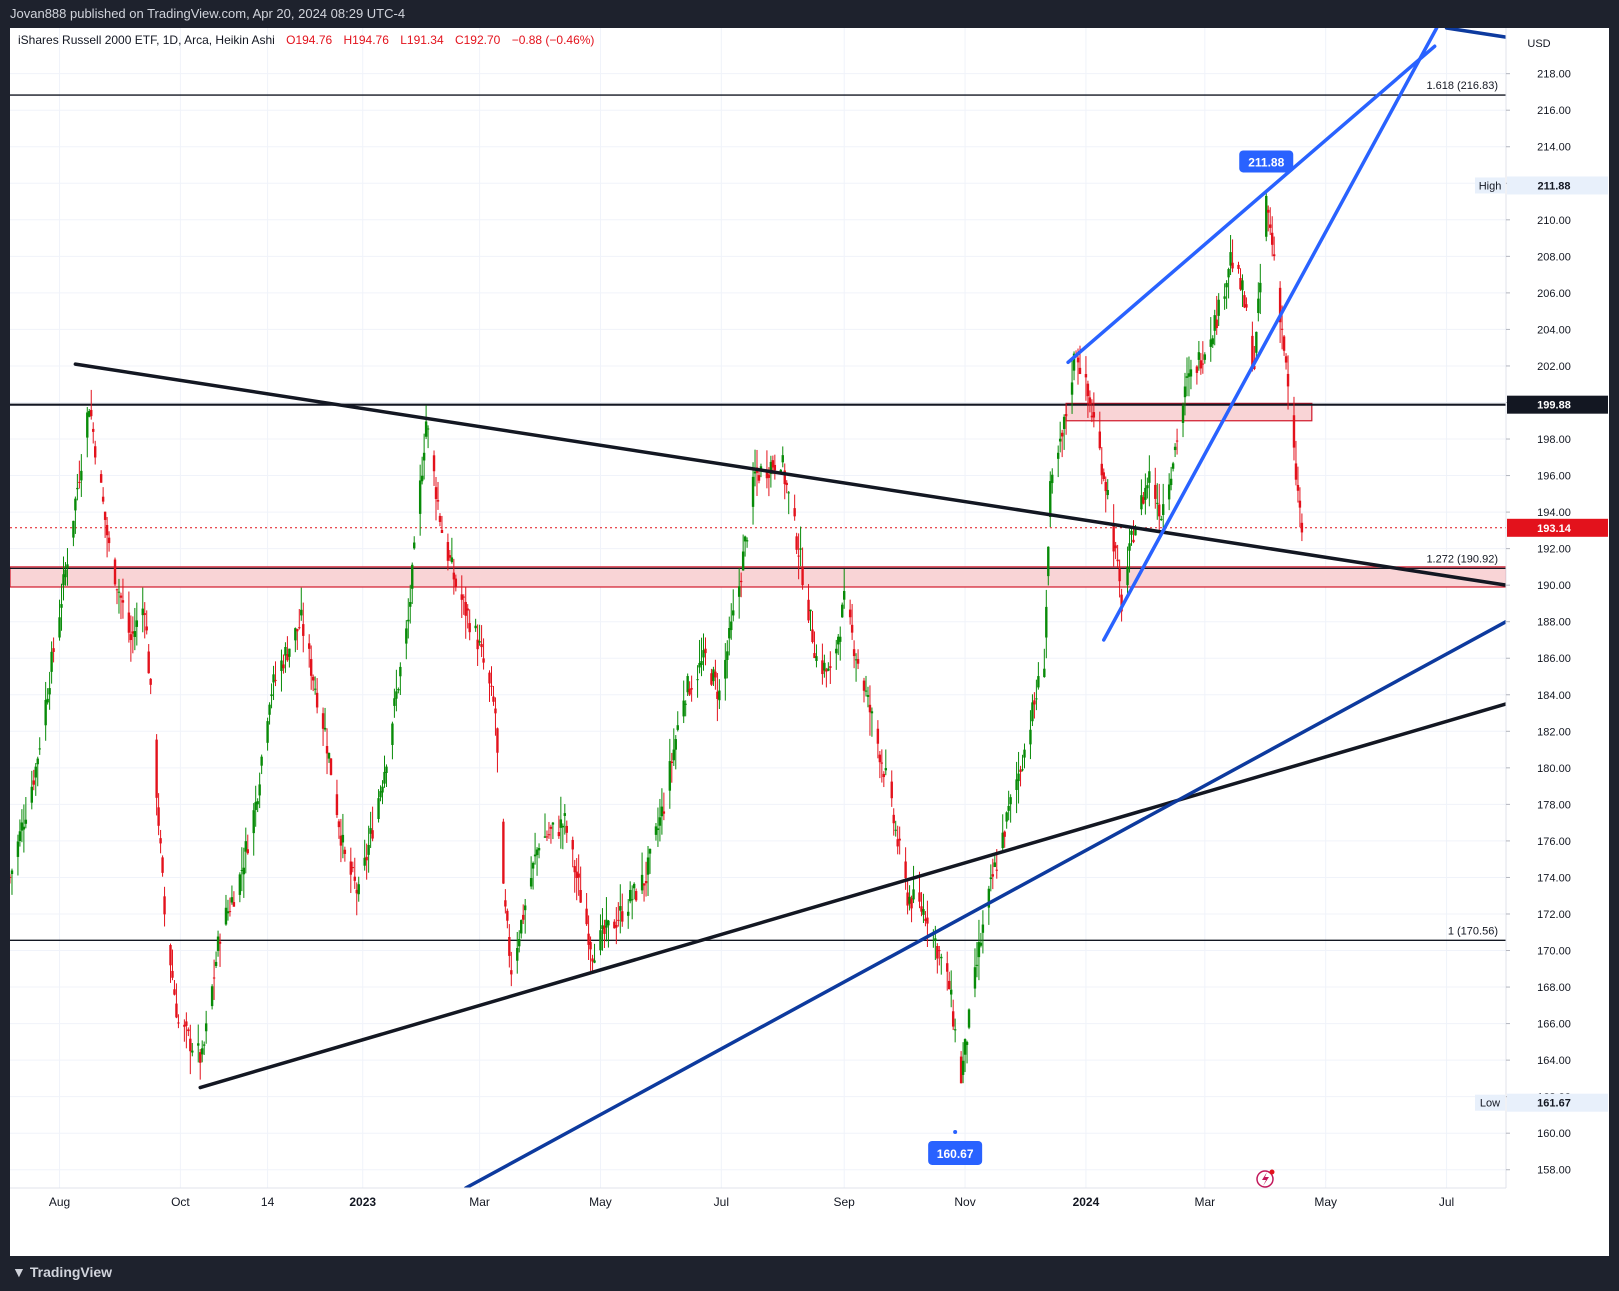  I want to click on low-badge-bg, so click(955, 1152).